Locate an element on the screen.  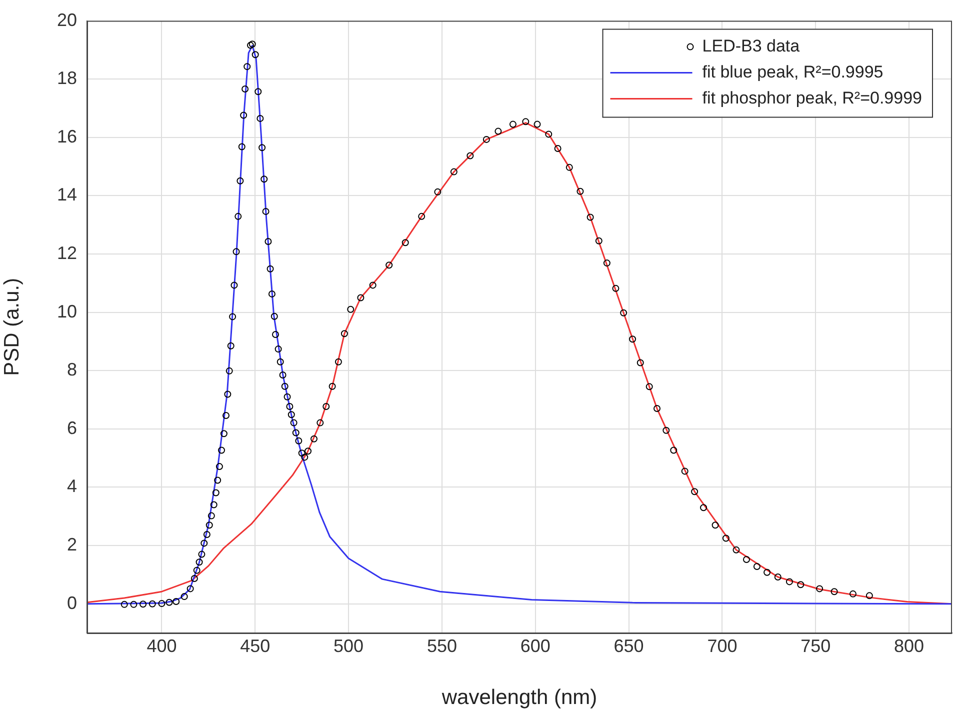
y-tick-label: 10 is located at coordinates (66, 311).